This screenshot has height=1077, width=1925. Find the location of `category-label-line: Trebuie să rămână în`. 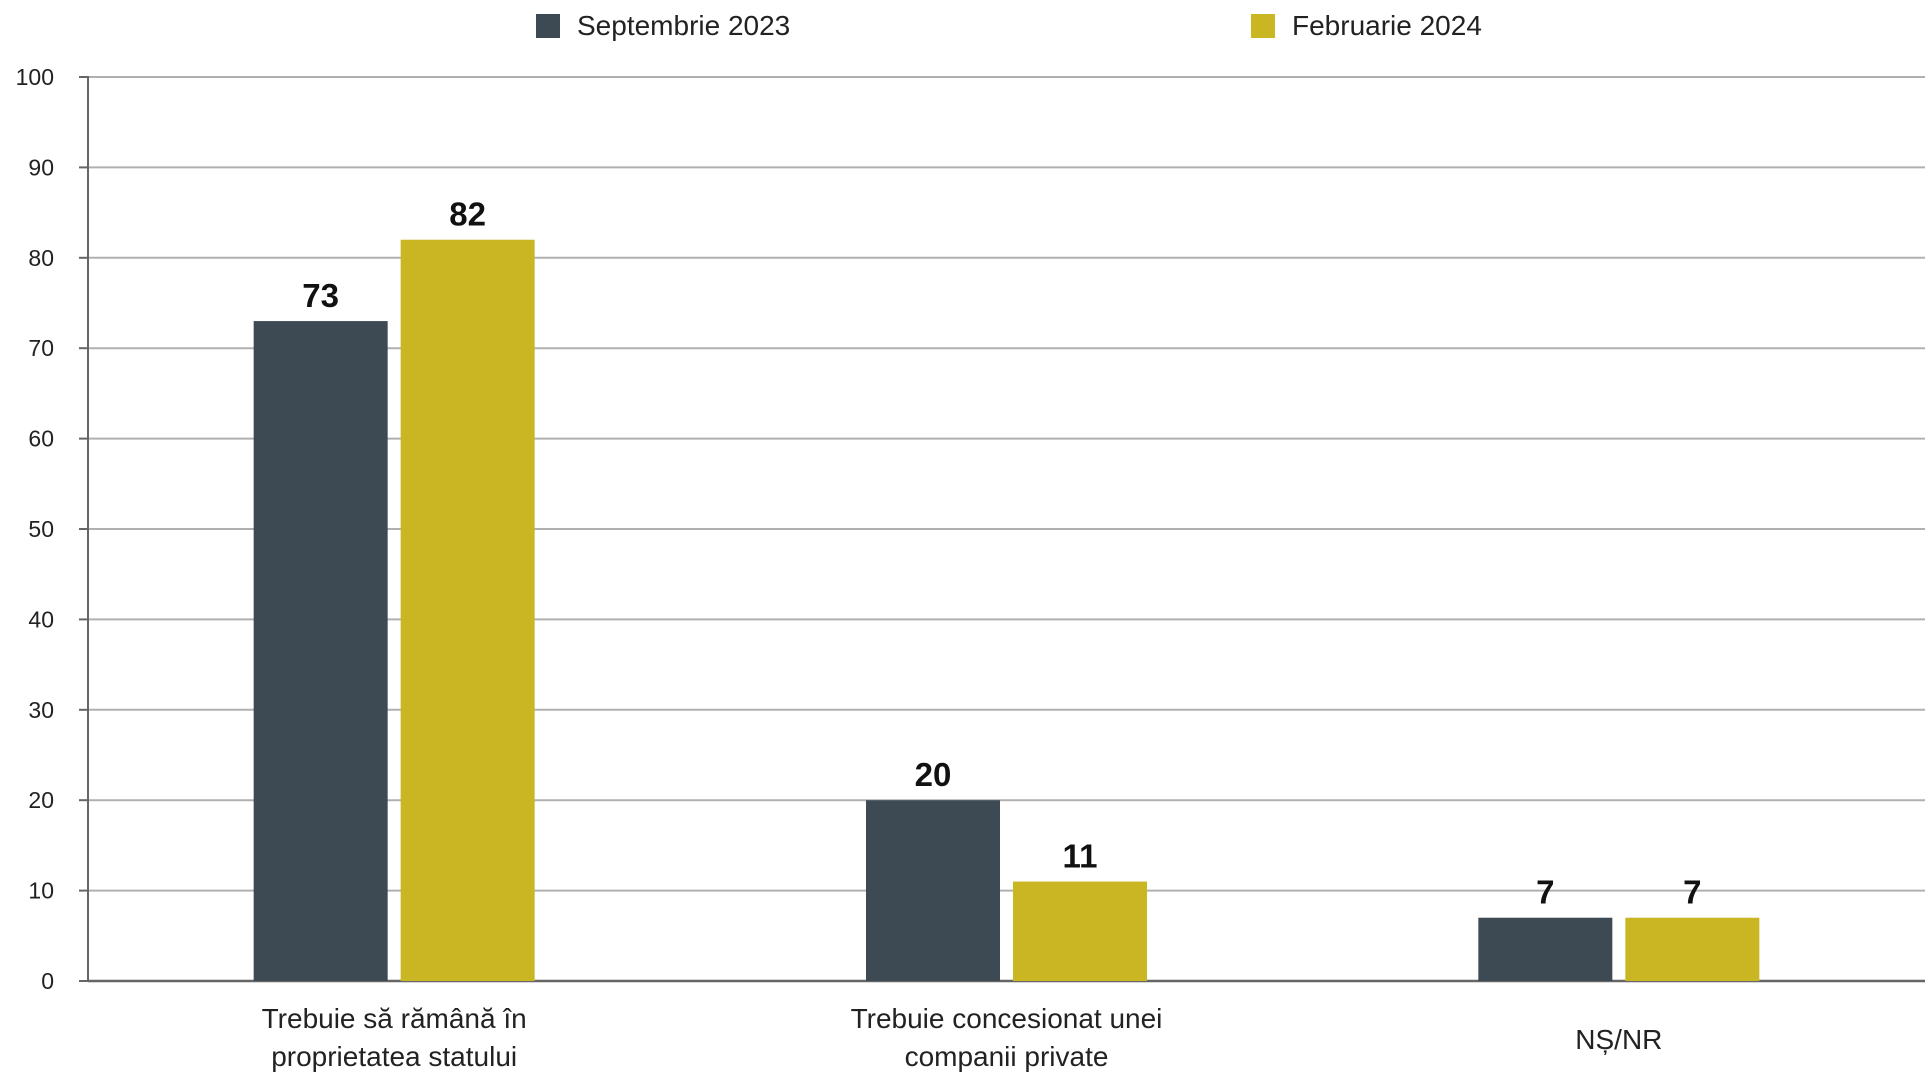

category-label-line: Trebuie să rămână în is located at coordinates (394, 1018).